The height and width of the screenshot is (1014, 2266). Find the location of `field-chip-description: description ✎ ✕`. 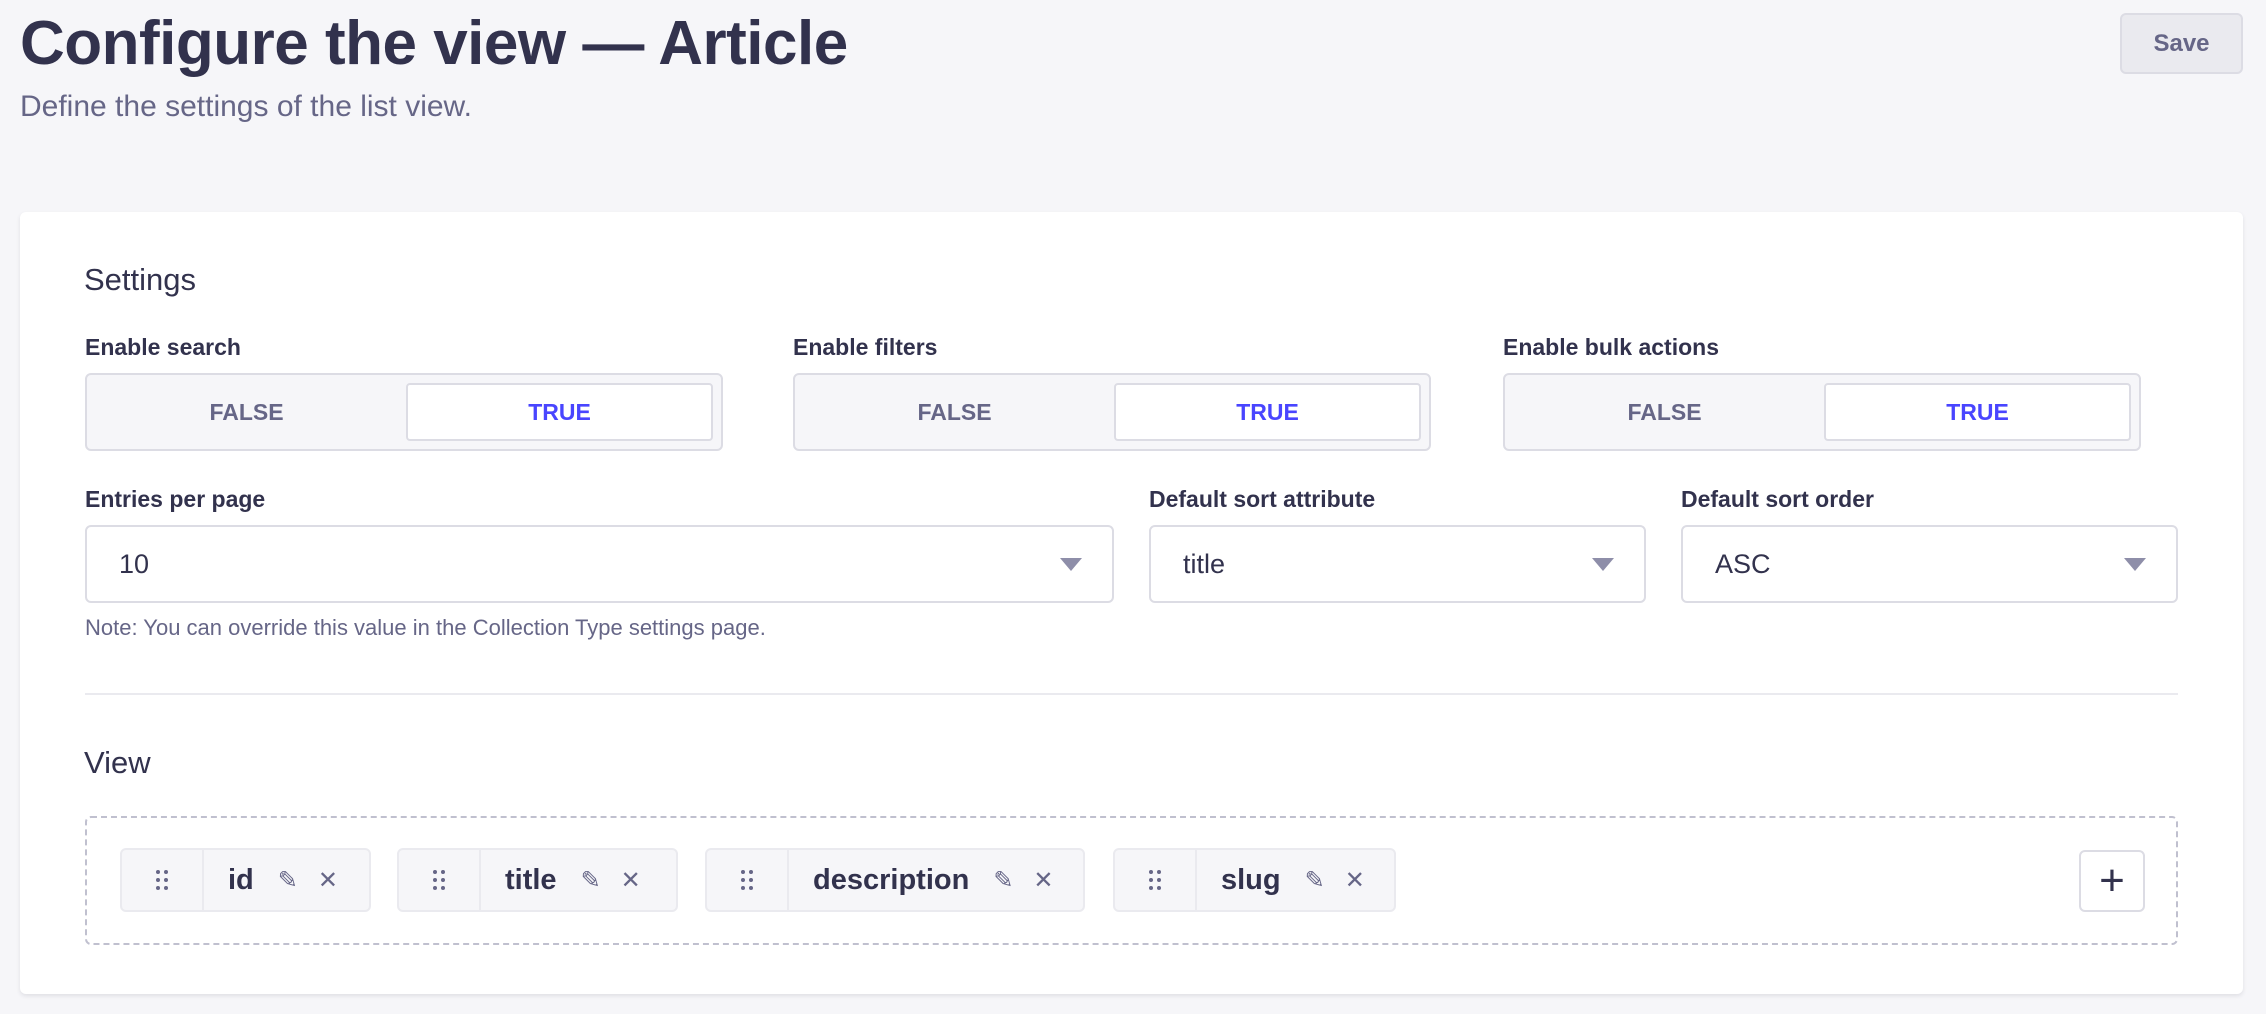

field-chip-description: description ✎ ✕ is located at coordinates (895, 880).